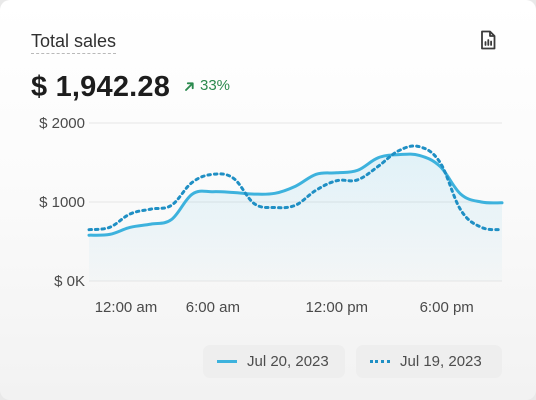 Image resolution: width=536 pixels, height=400 pixels. What do you see at coordinates (227, 361) in the screenshot?
I see `legend-solid-line-swatch` at bounding box center [227, 361].